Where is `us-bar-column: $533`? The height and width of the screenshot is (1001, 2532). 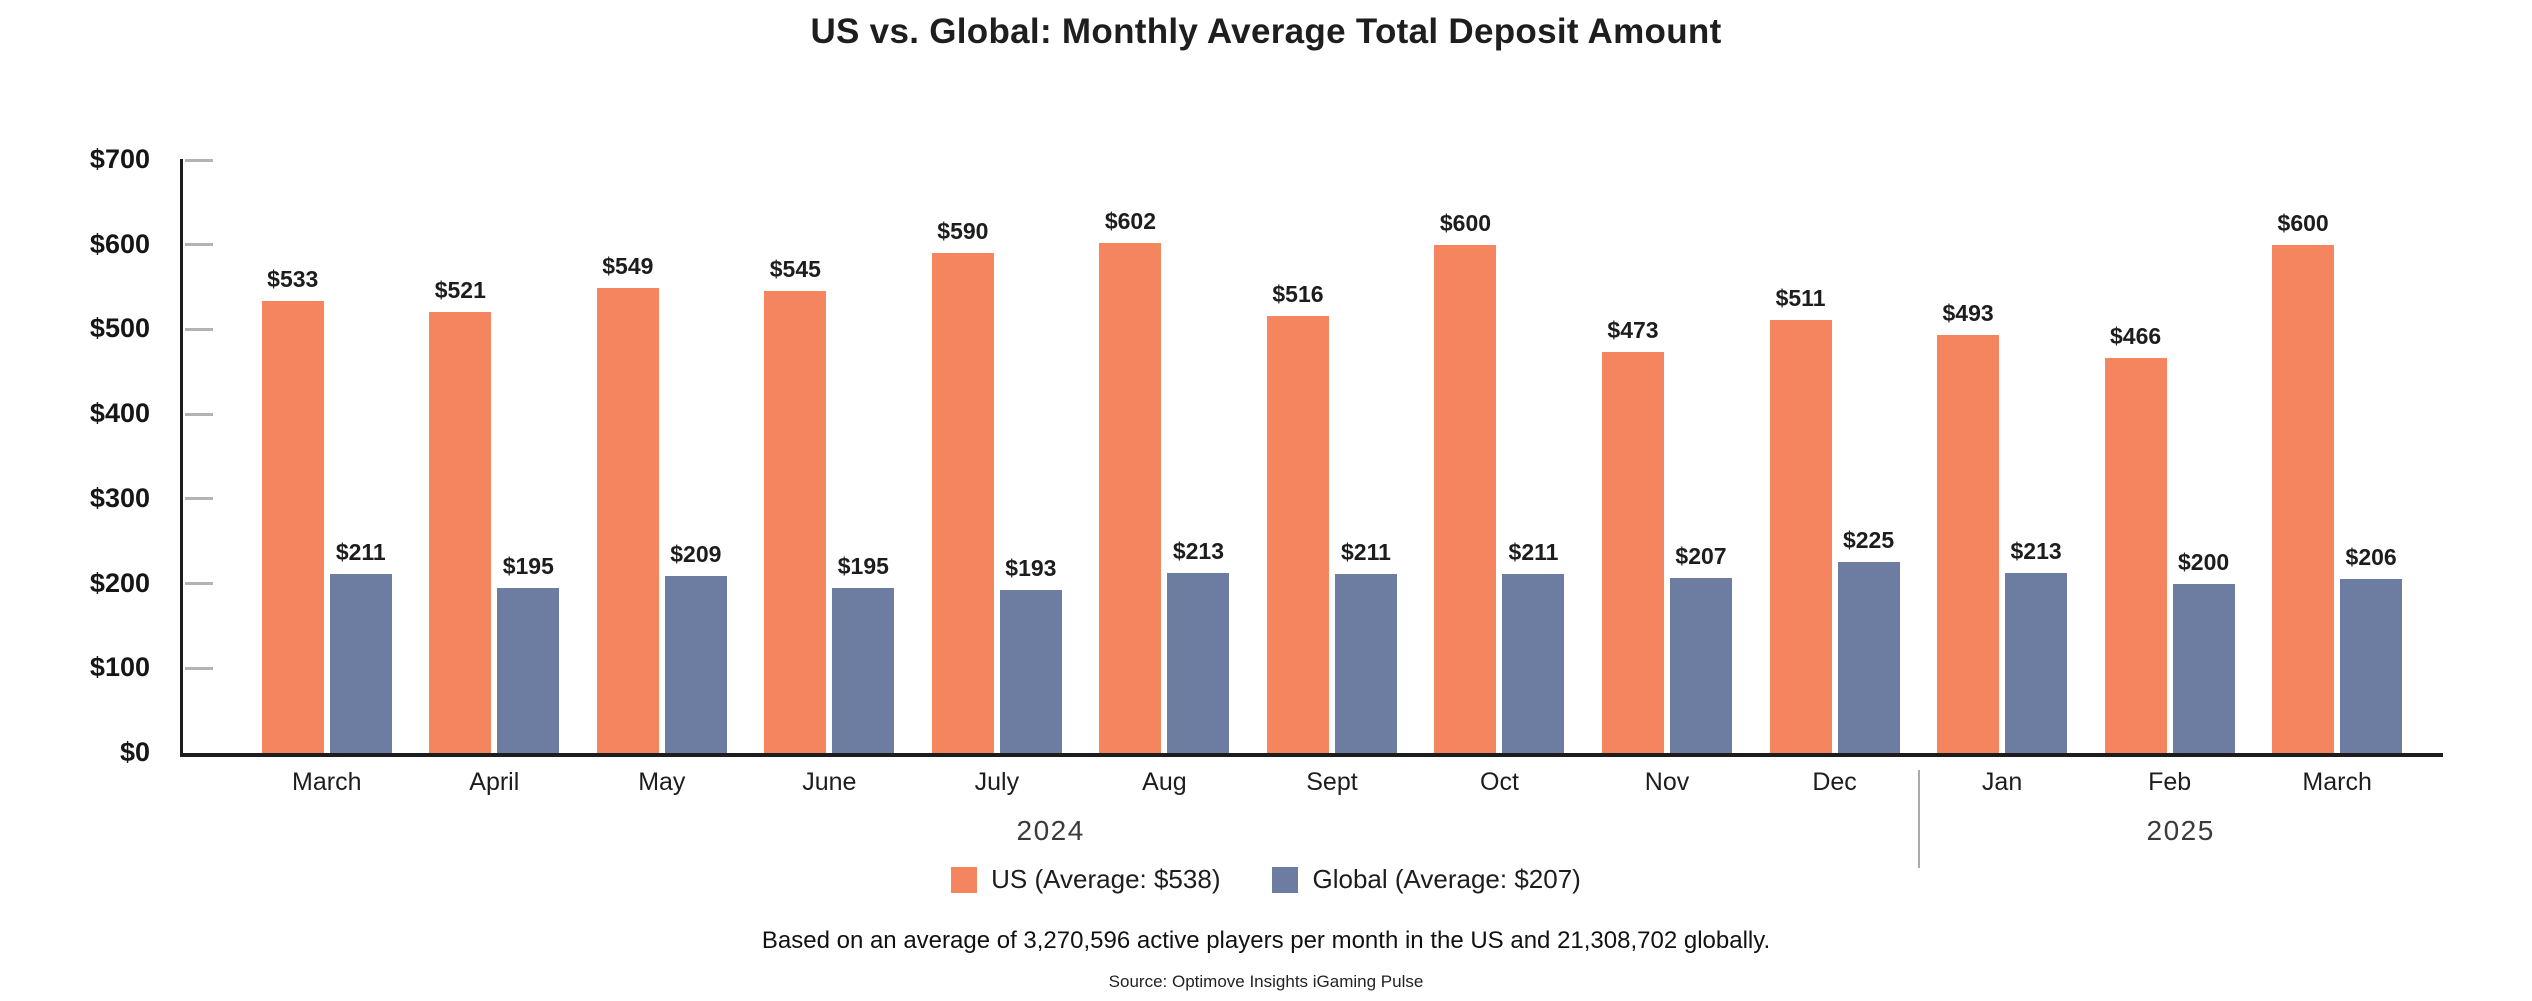 us-bar-column: $533 is located at coordinates (292, 509).